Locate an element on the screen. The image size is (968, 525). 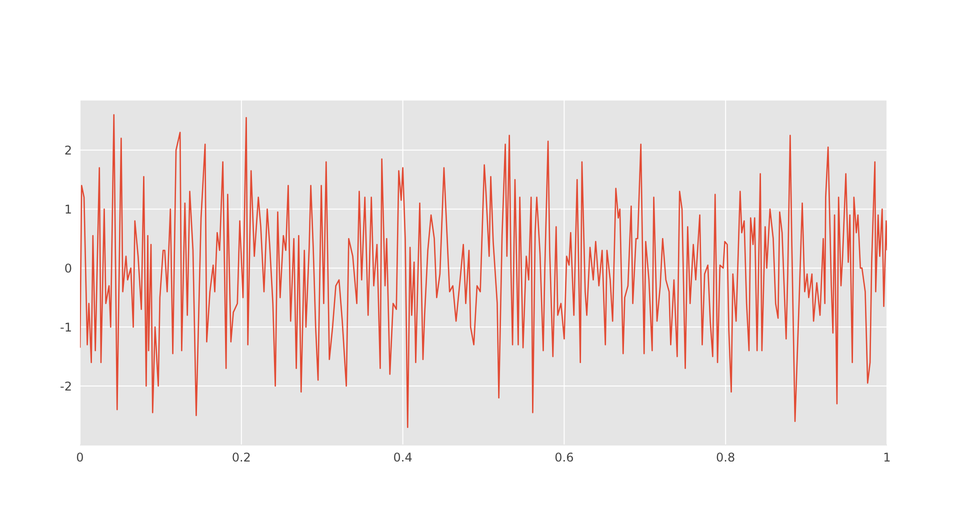
y-tick-label: 0 is located at coordinates (68, 268).